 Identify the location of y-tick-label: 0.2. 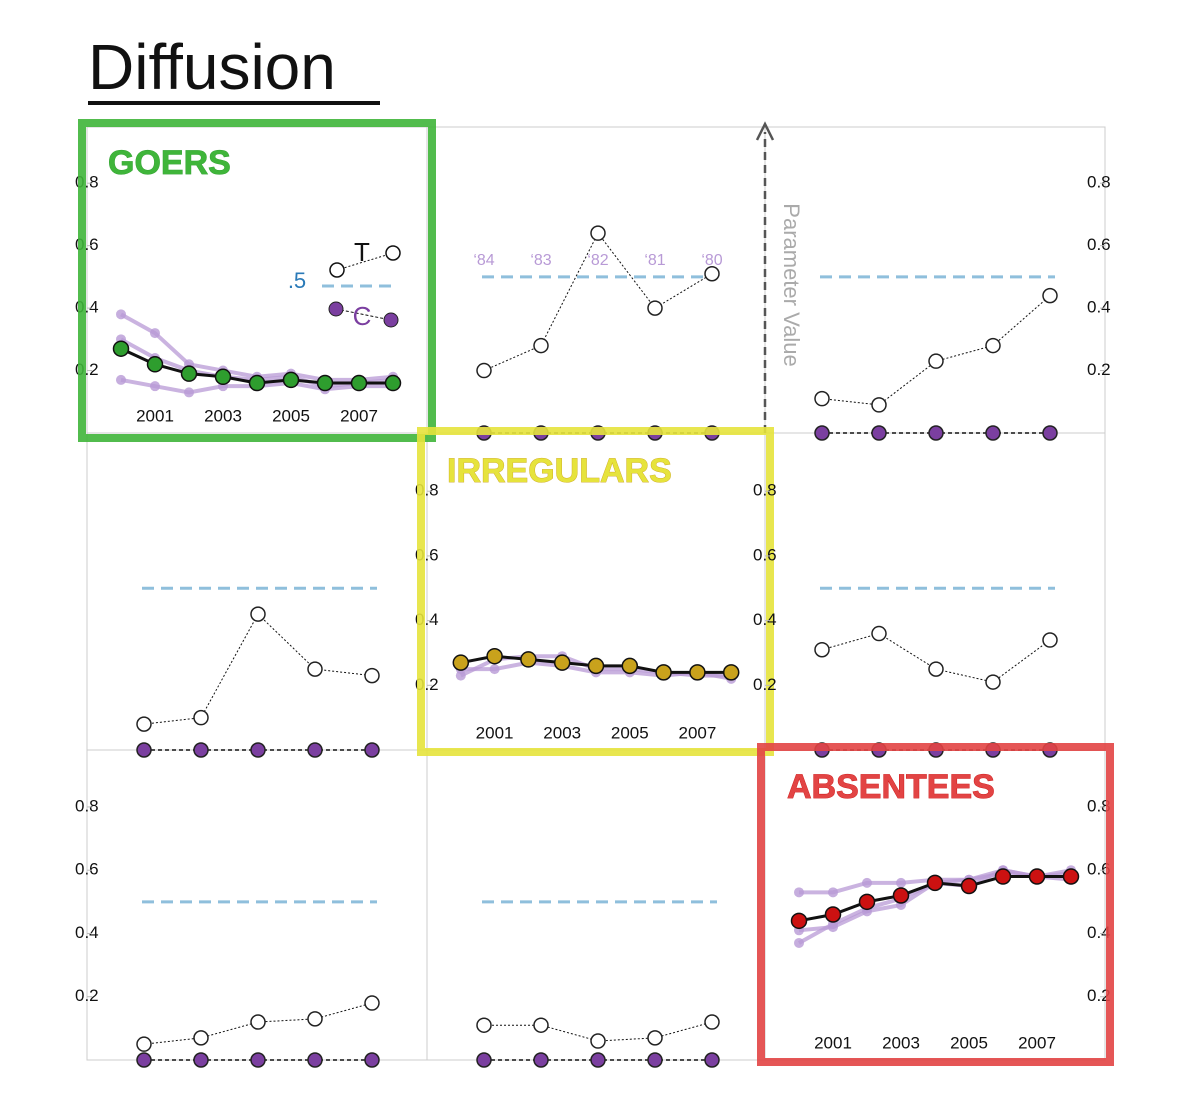
(1099, 369).